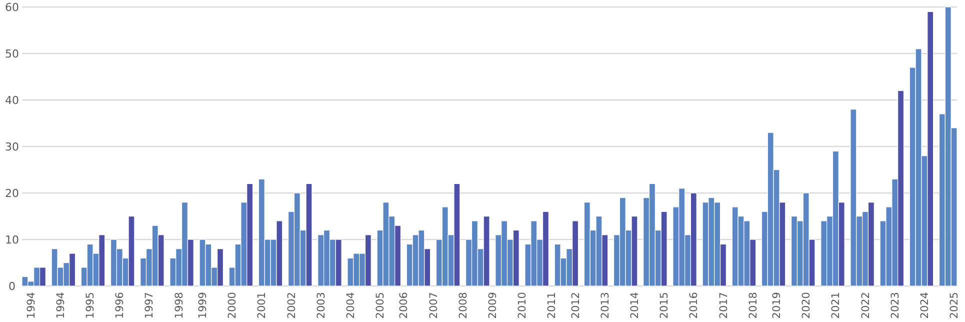 This screenshot has height=322, width=965. What do you see at coordinates (150, 305) in the screenshot?
I see `x-tick-label: 1997` at bounding box center [150, 305].